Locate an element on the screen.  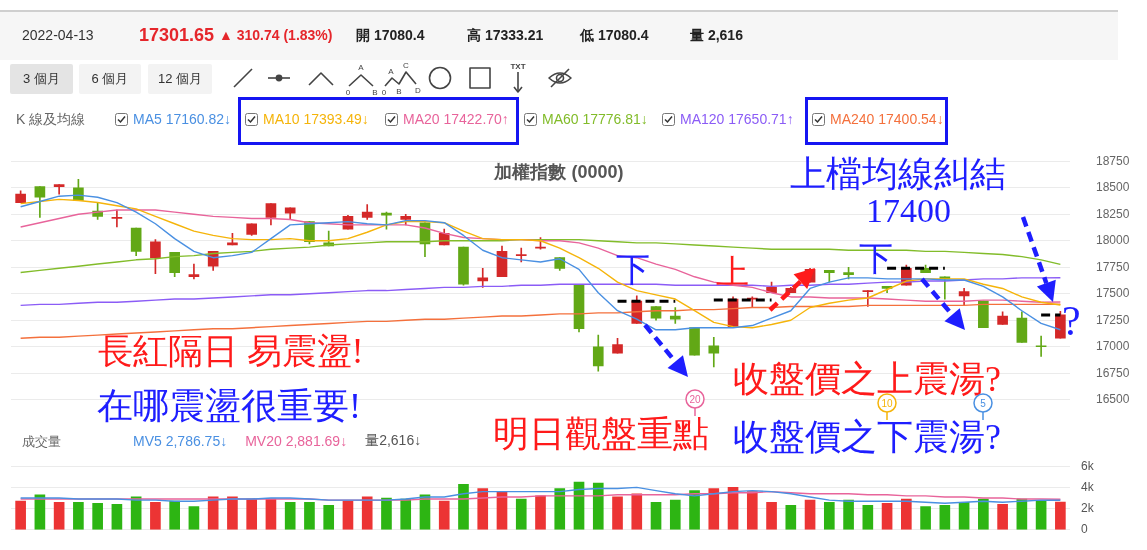
text: MV20 2,881.69↓ is located at coordinates (296, 441).